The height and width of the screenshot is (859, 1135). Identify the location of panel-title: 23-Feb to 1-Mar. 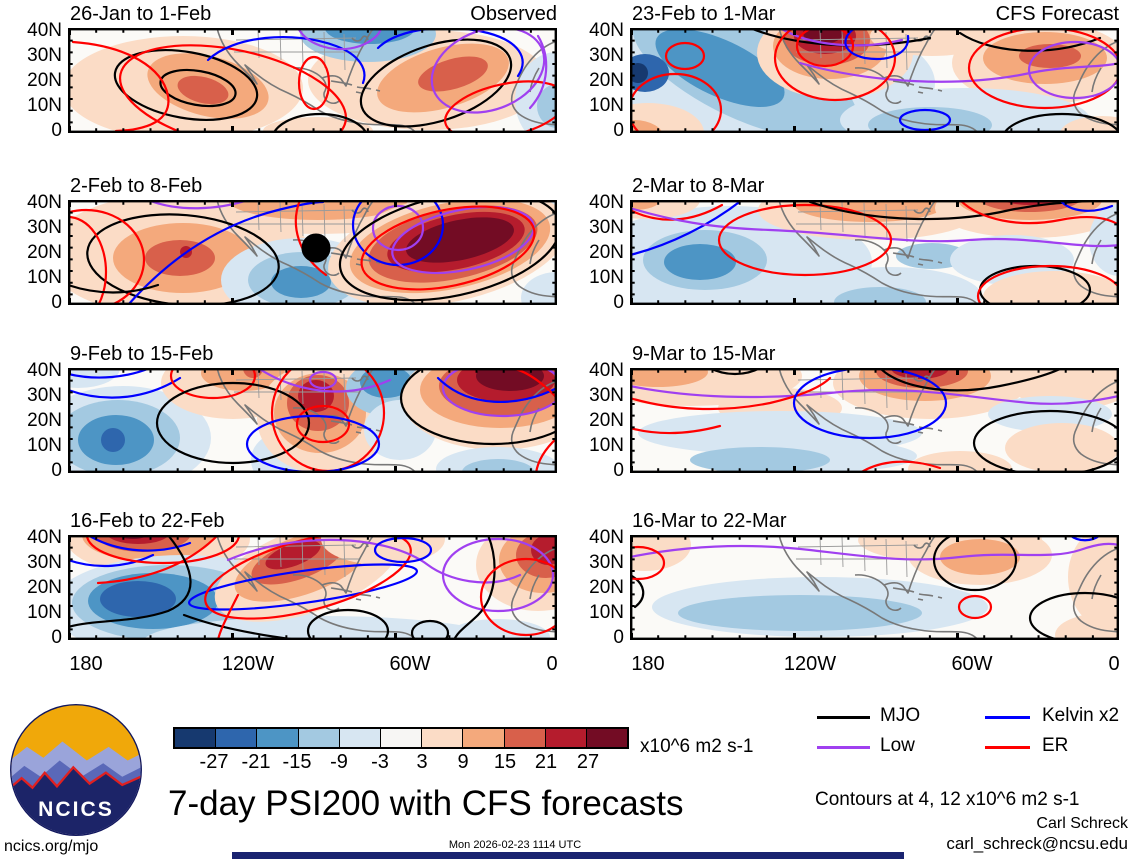
(704, 14).